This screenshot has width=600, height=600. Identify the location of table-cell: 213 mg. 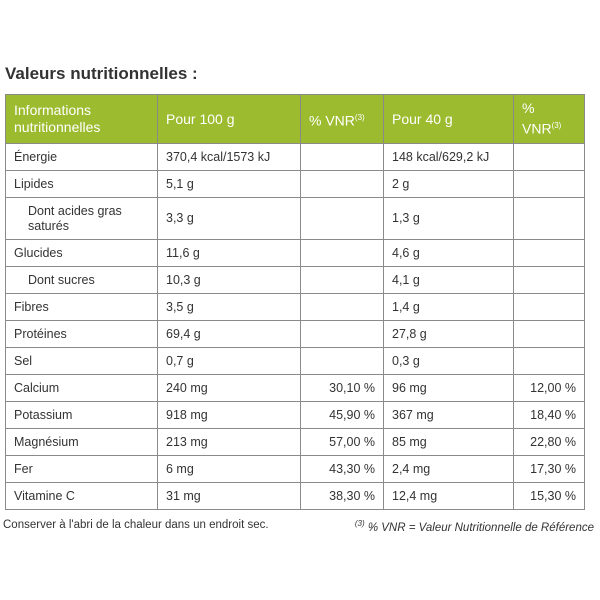
(229, 442).